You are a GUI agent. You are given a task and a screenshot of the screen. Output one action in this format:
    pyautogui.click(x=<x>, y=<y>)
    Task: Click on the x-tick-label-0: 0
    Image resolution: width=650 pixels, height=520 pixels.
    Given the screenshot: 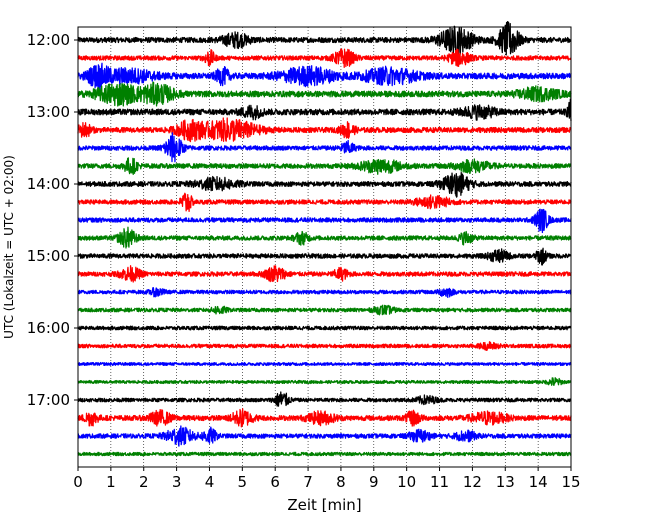 What is the action you would take?
    pyautogui.click(x=78, y=482)
    